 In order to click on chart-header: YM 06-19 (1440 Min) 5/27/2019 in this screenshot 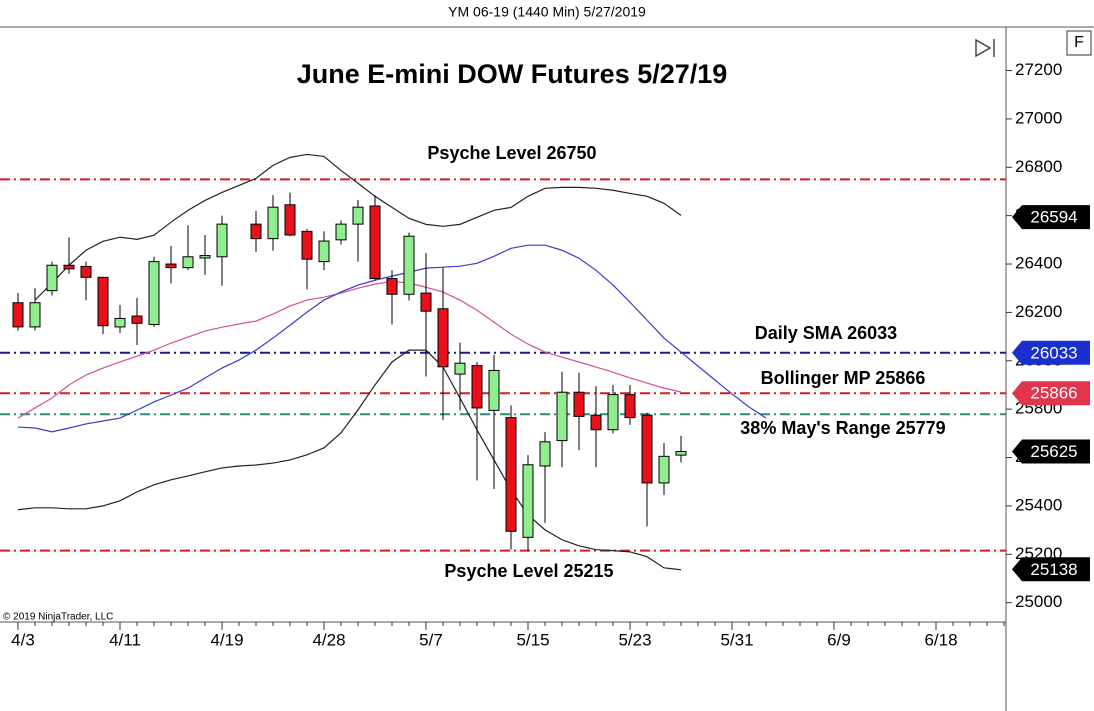, I will do `click(547, 12)`.